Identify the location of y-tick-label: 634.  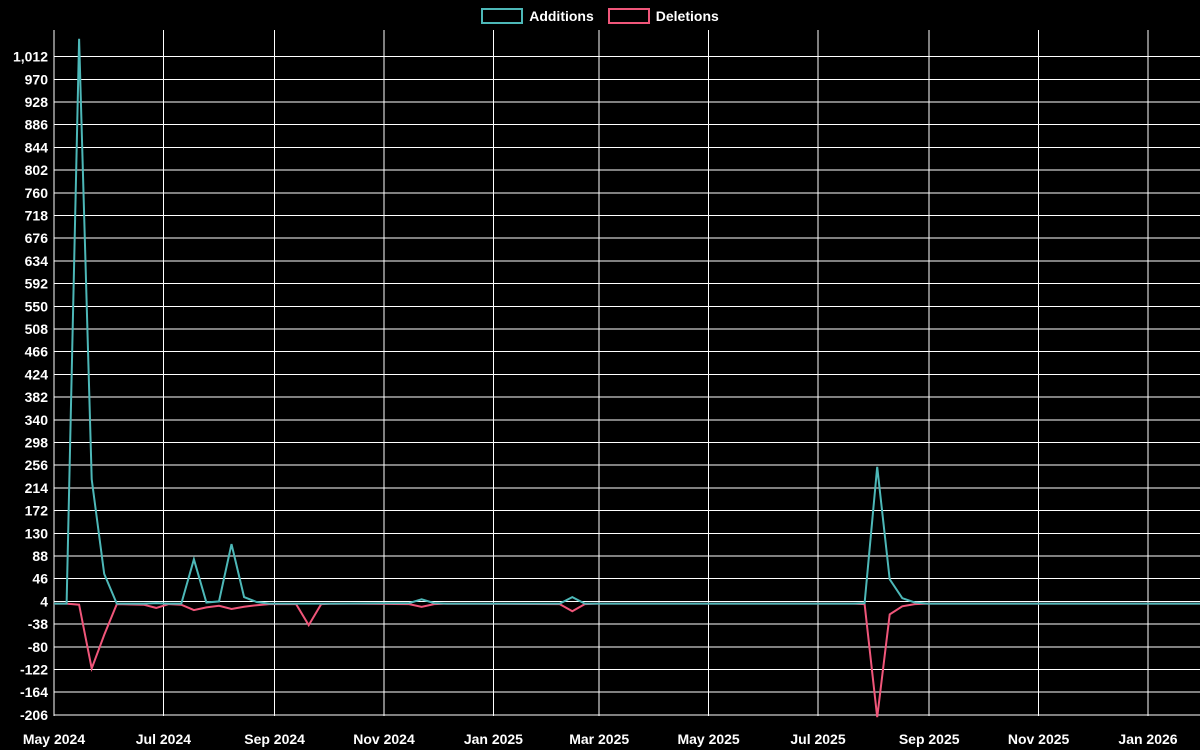
(37, 261).